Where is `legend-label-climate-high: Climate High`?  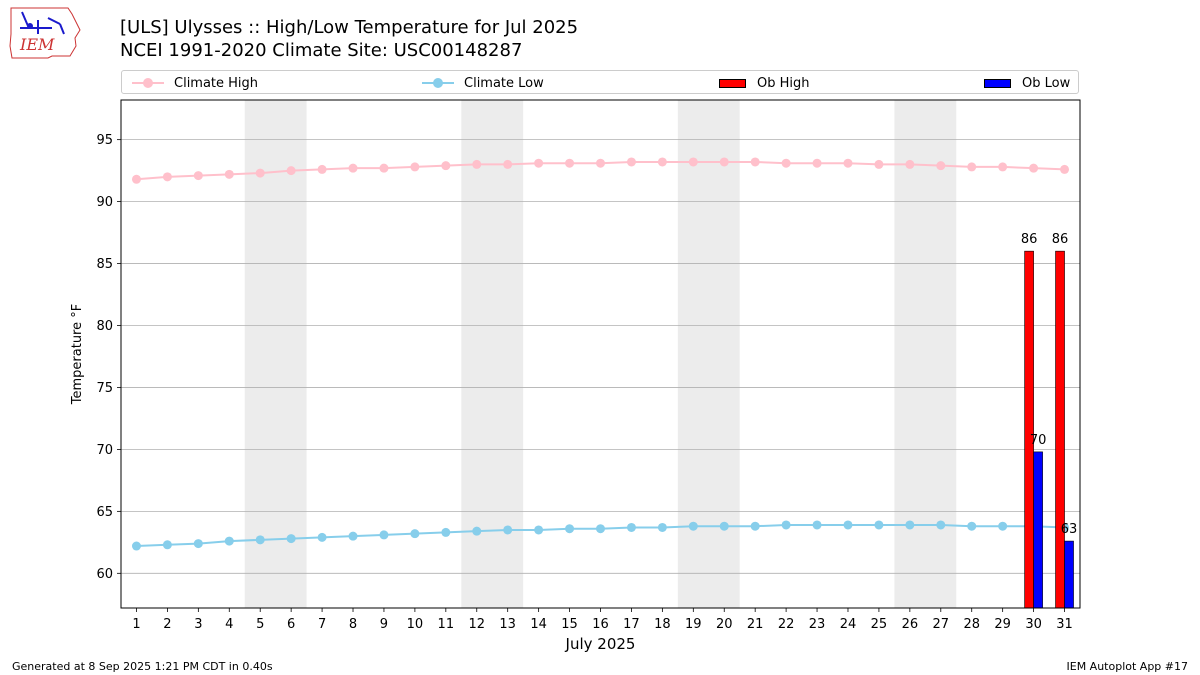 legend-label-climate-high: Climate High is located at coordinates (216, 83).